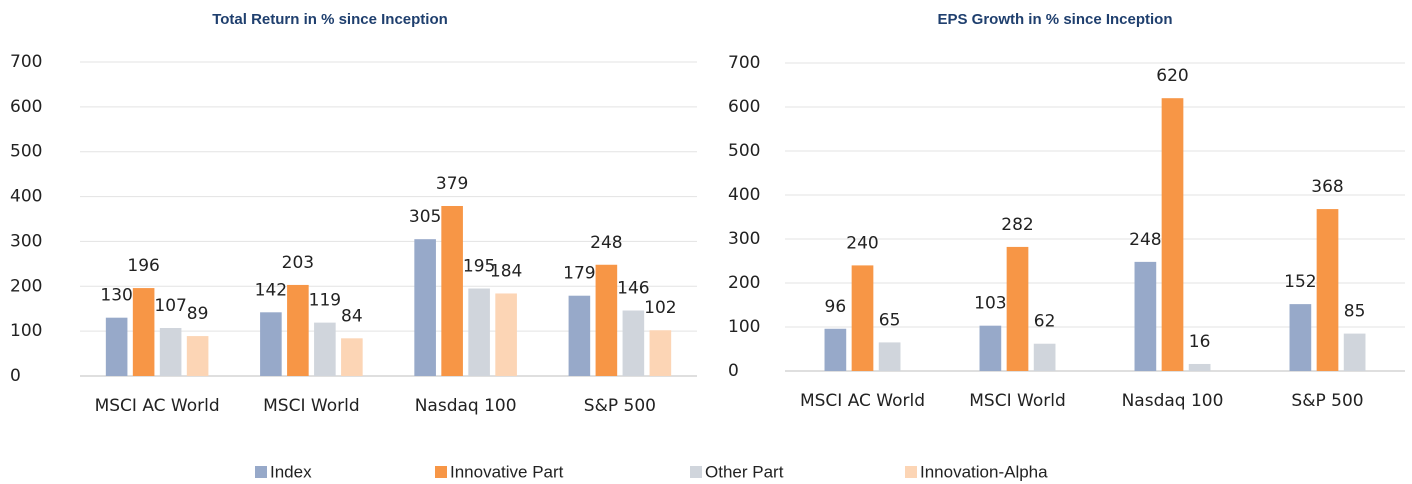 Image resolution: width=1412 pixels, height=484 pixels. Describe the element at coordinates (633, 289) in the screenshot. I see `data-label: 146` at that location.